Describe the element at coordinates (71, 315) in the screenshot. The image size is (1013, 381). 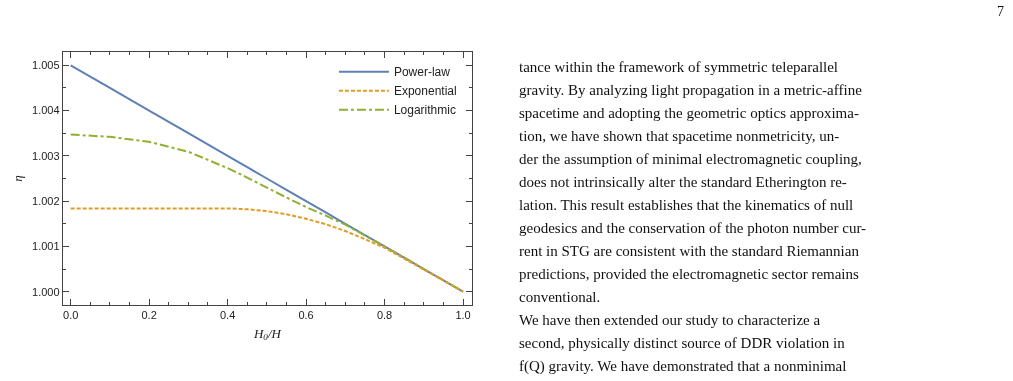
I see `x-tick-label: 0.0` at that location.